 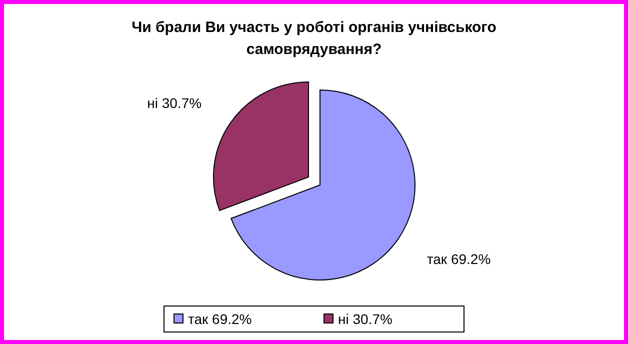 What do you see at coordinates (220, 319) in the screenshot?
I see `legend-label: так 69.2%` at bounding box center [220, 319].